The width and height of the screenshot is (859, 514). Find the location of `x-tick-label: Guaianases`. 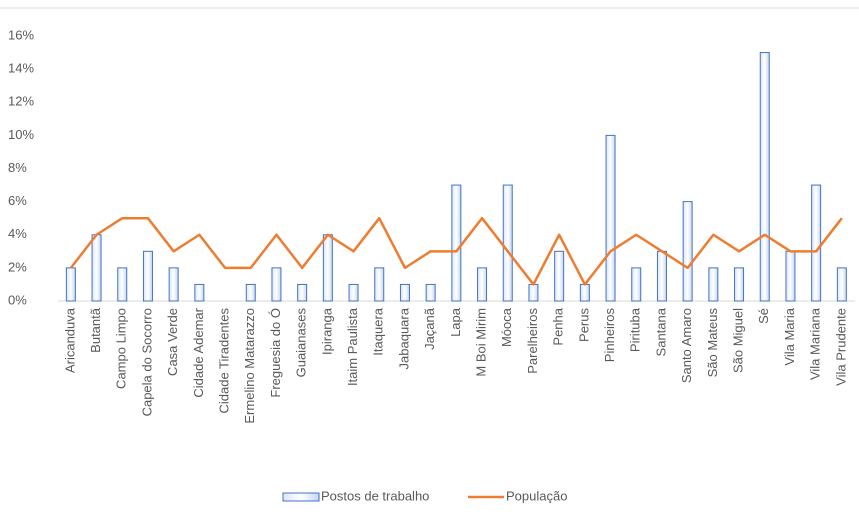

x-tick-label: Guaianases is located at coordinates (301, 343).